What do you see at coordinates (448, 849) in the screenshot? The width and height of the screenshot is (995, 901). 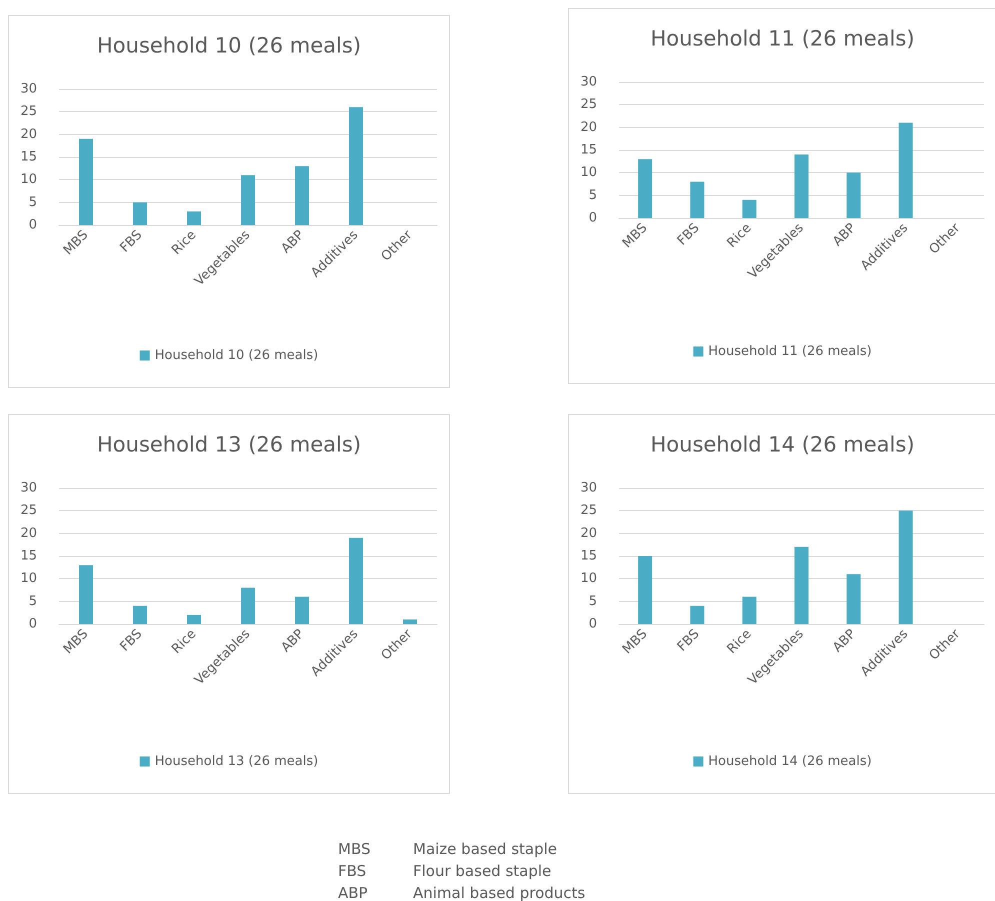 I see `text: MBS Maize based staple` at bounding box center [448, 849].